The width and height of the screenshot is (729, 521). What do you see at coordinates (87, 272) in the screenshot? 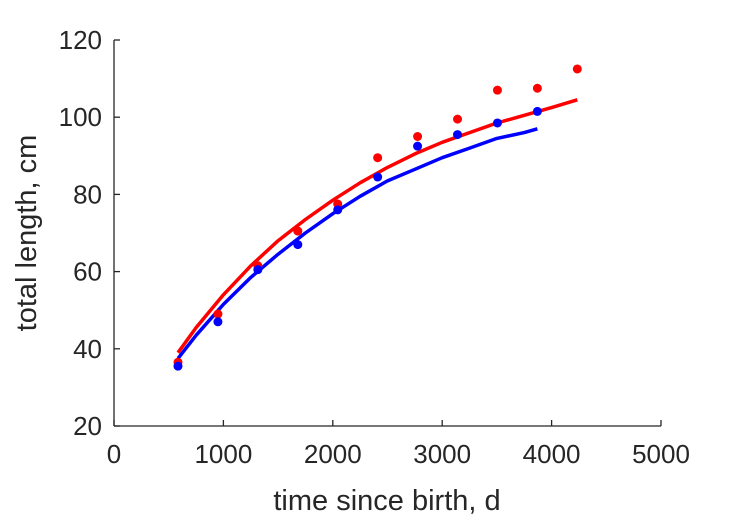
I see `y-tick-label: 60` at bounding box center [87, 272].